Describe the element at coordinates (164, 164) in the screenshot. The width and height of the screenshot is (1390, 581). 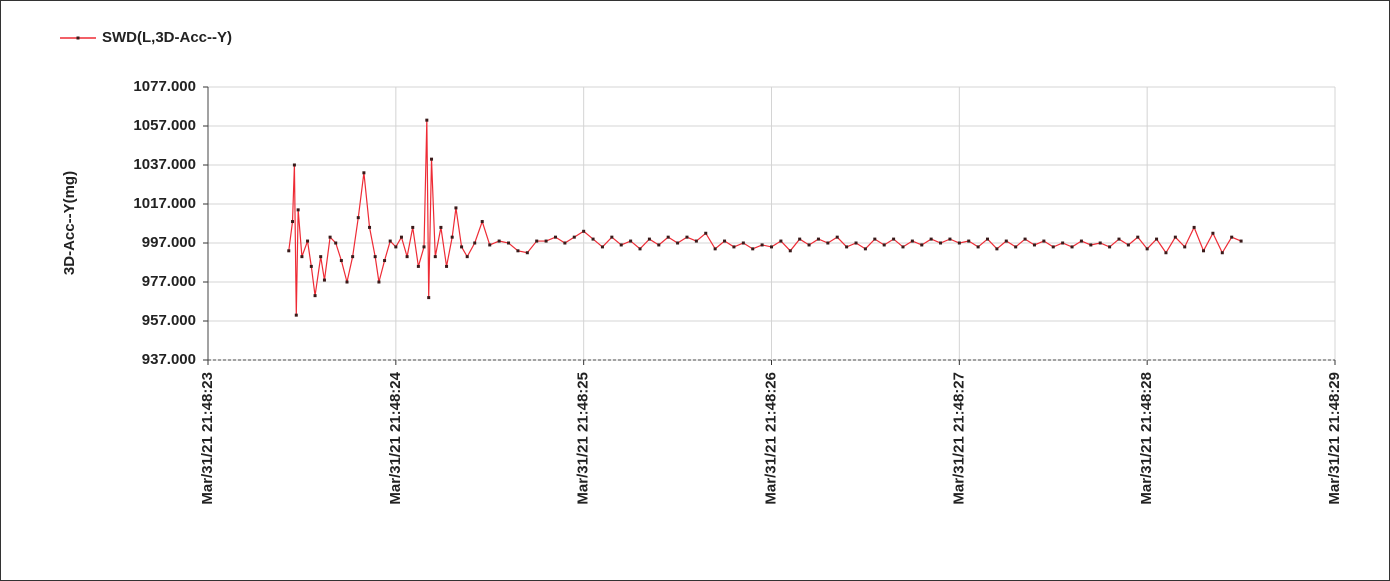
I see `y-tick-label: 1037.000` at that location.